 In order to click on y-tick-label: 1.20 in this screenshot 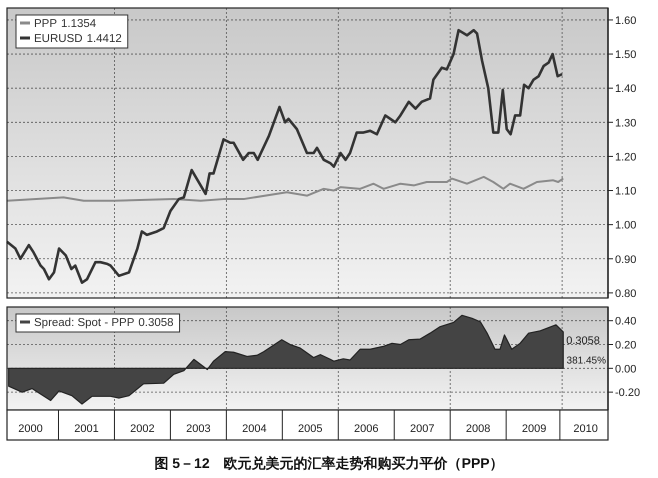, I will do `click(625, 157)`.